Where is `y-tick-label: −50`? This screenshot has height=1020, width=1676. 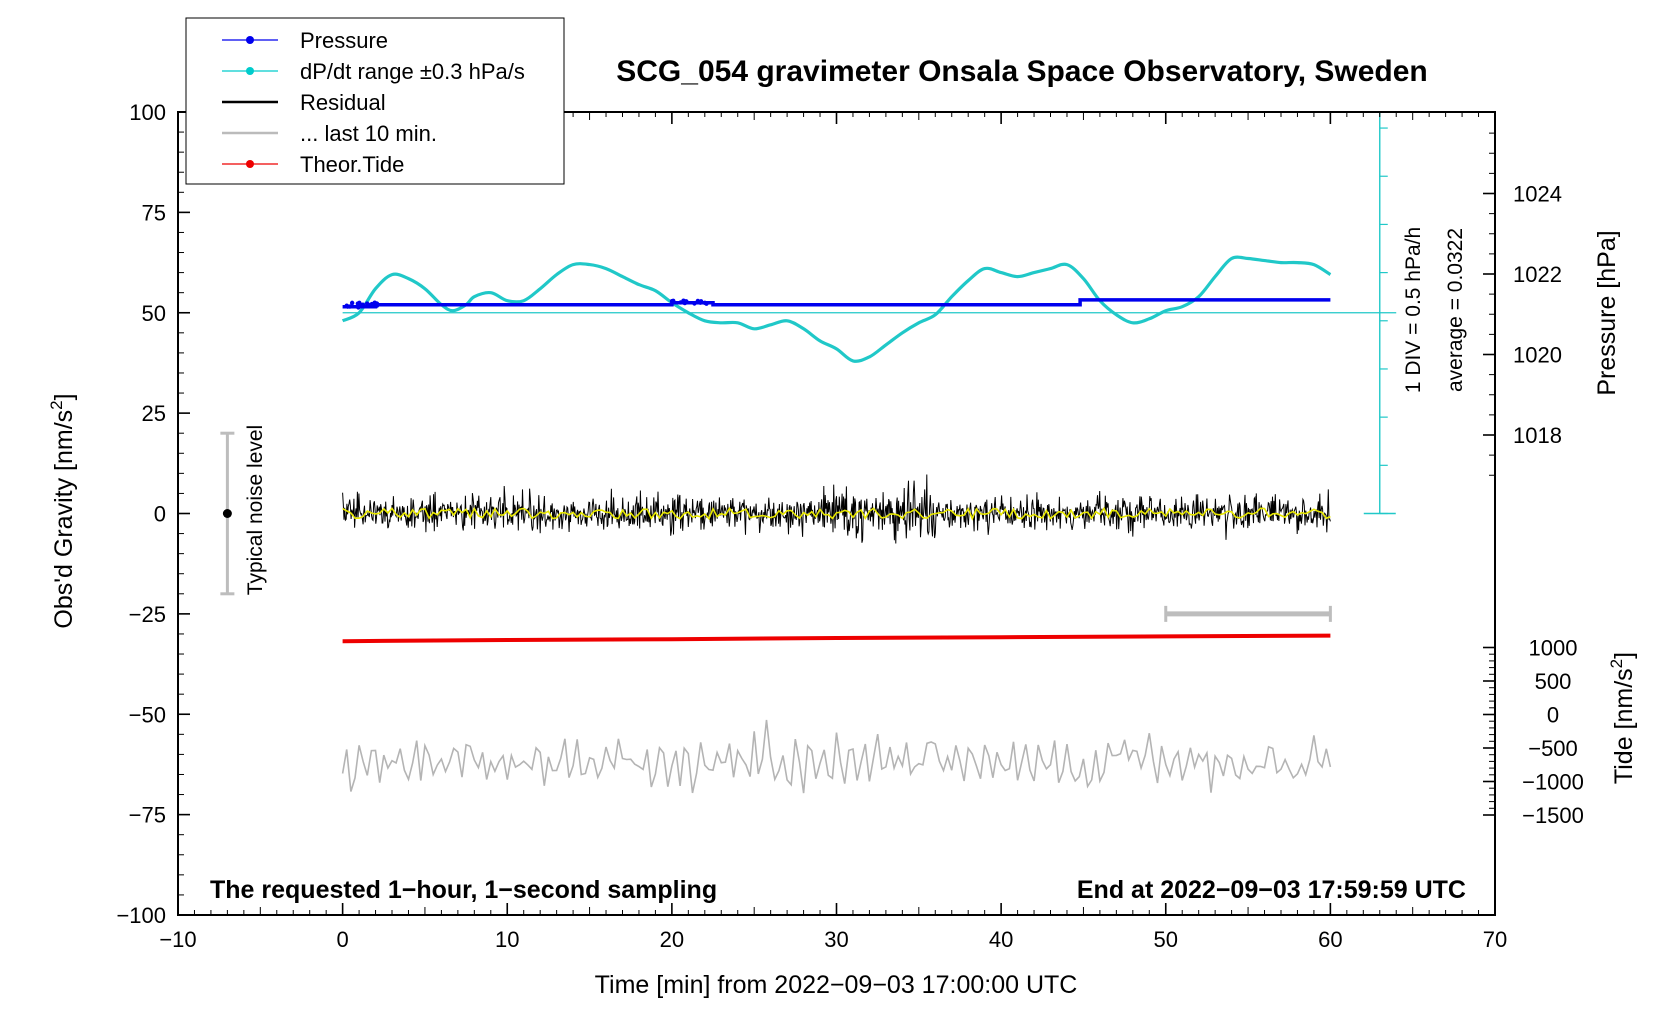
y-tick-label: −50 is located at coordinates (147, 714).